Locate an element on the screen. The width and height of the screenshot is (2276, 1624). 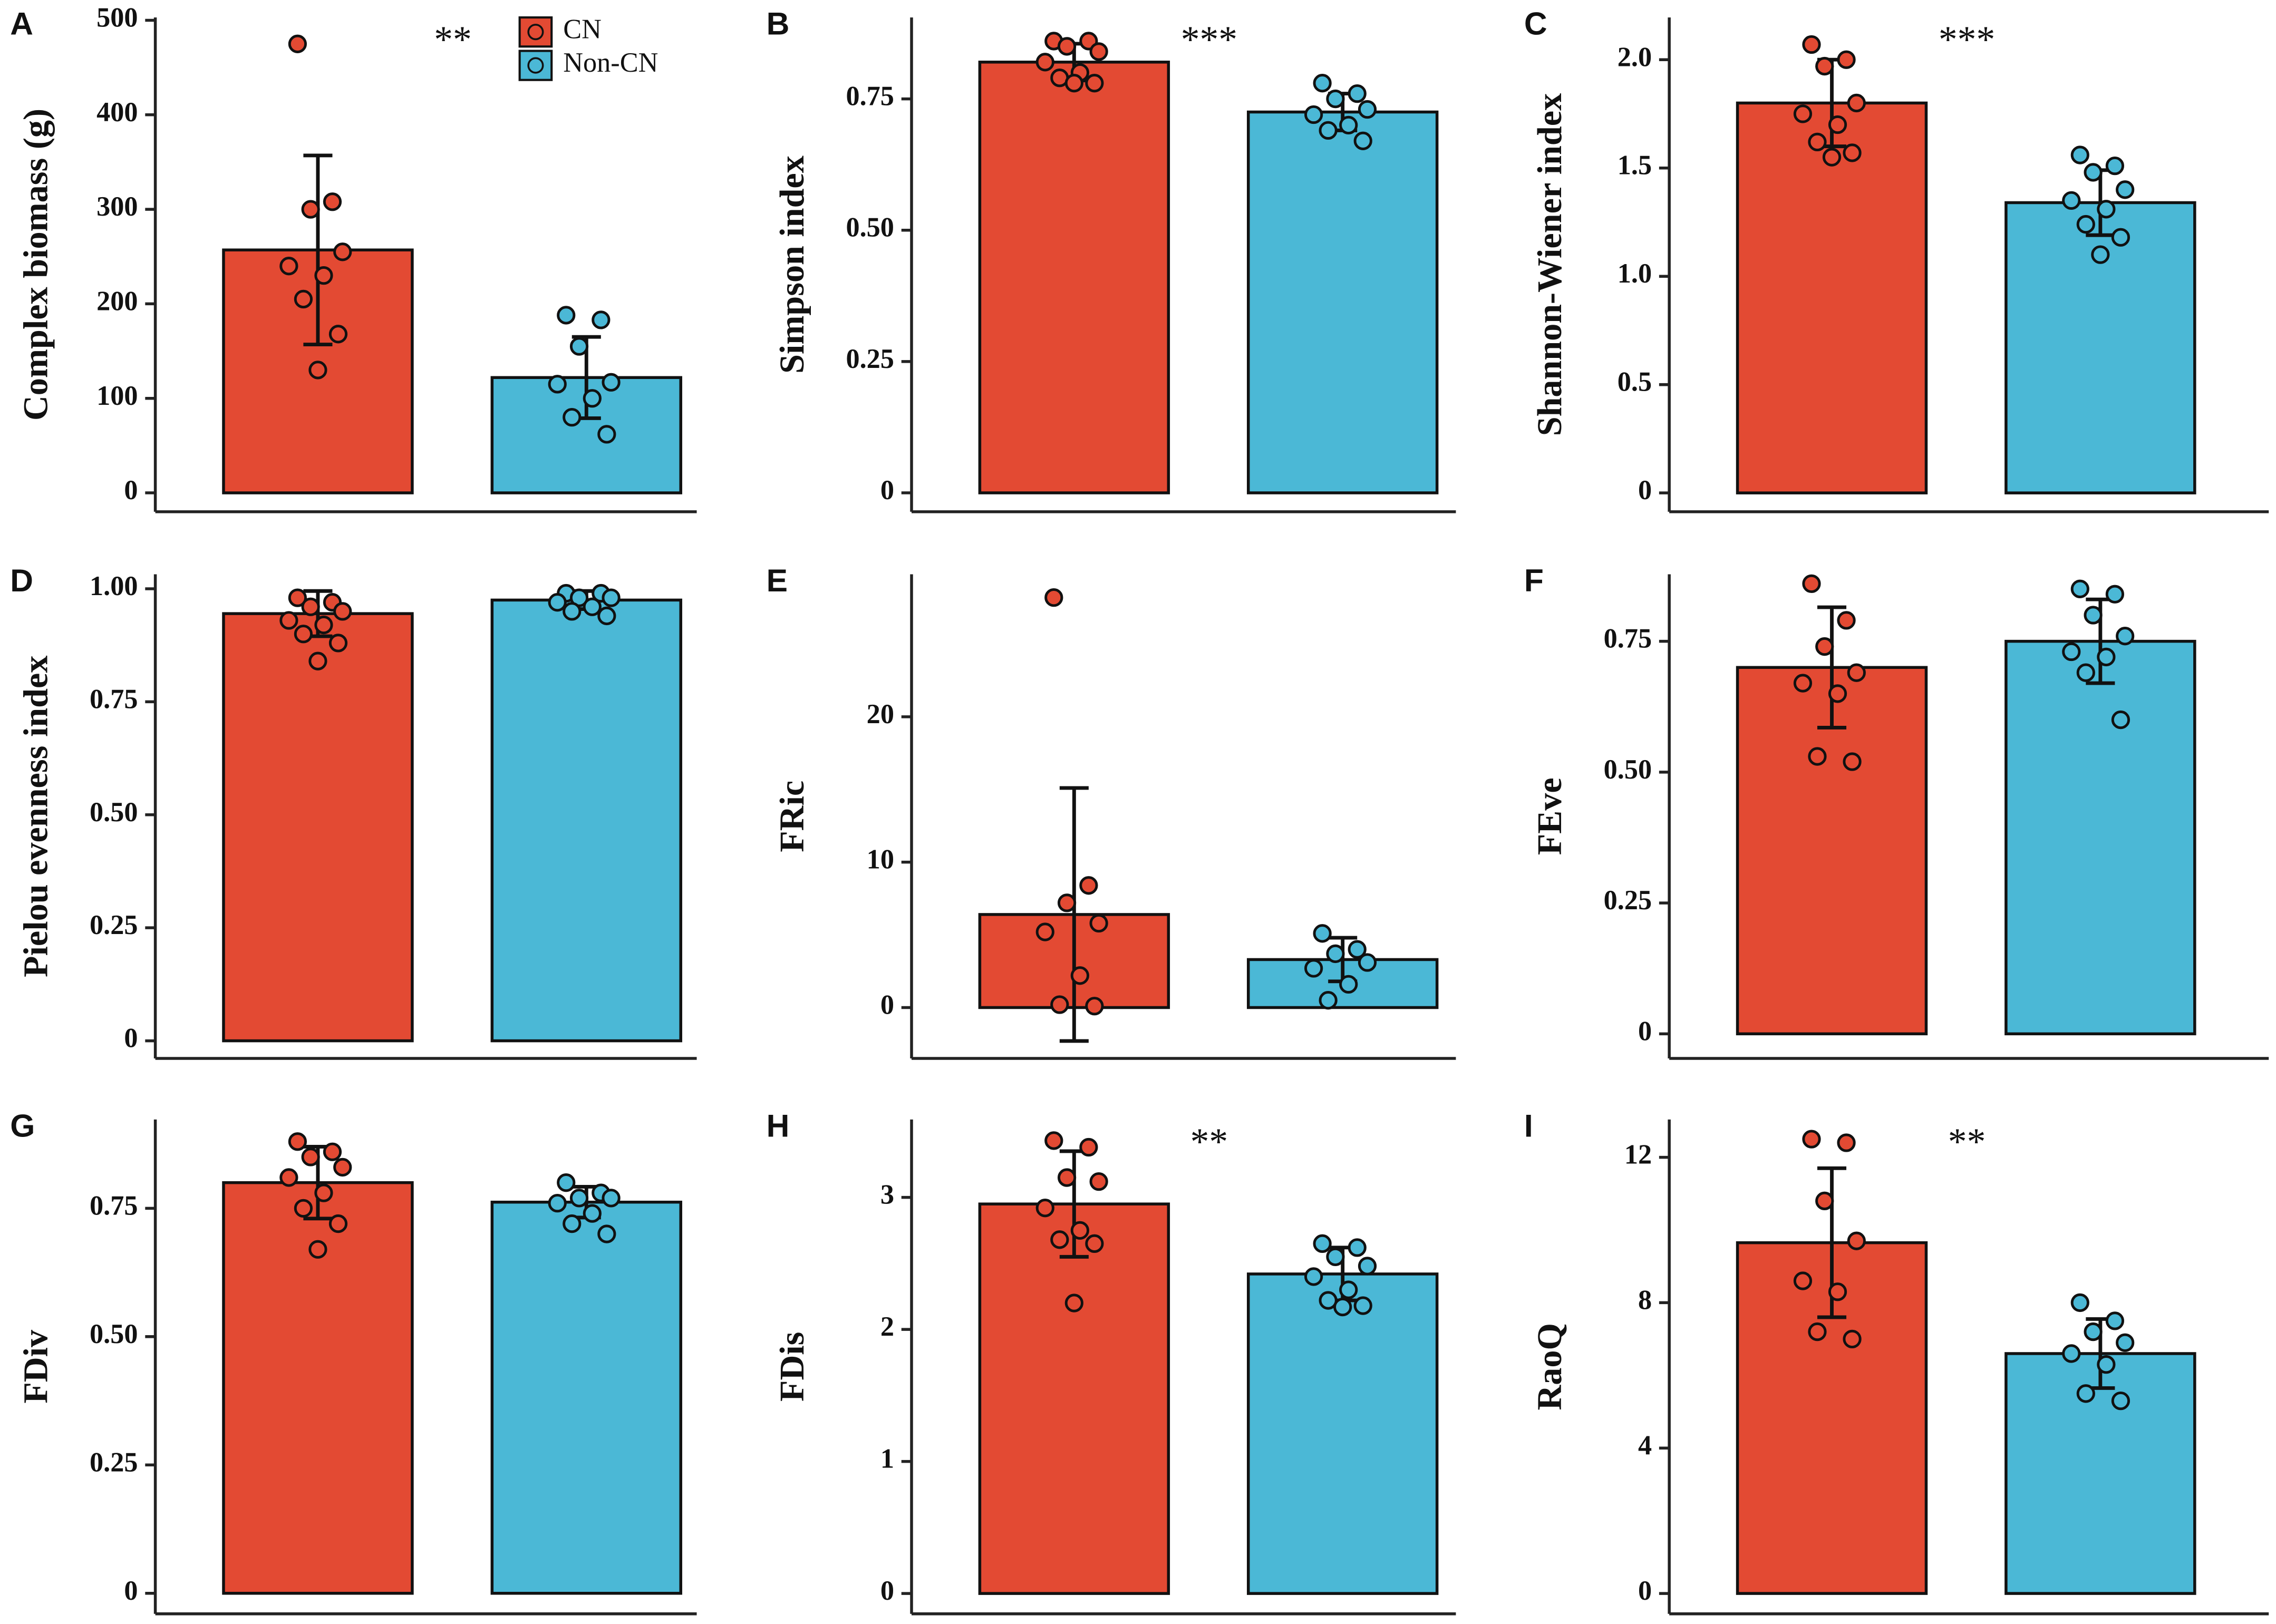
y-tick-label: 0.50 is located at coordinates (1628, 769).